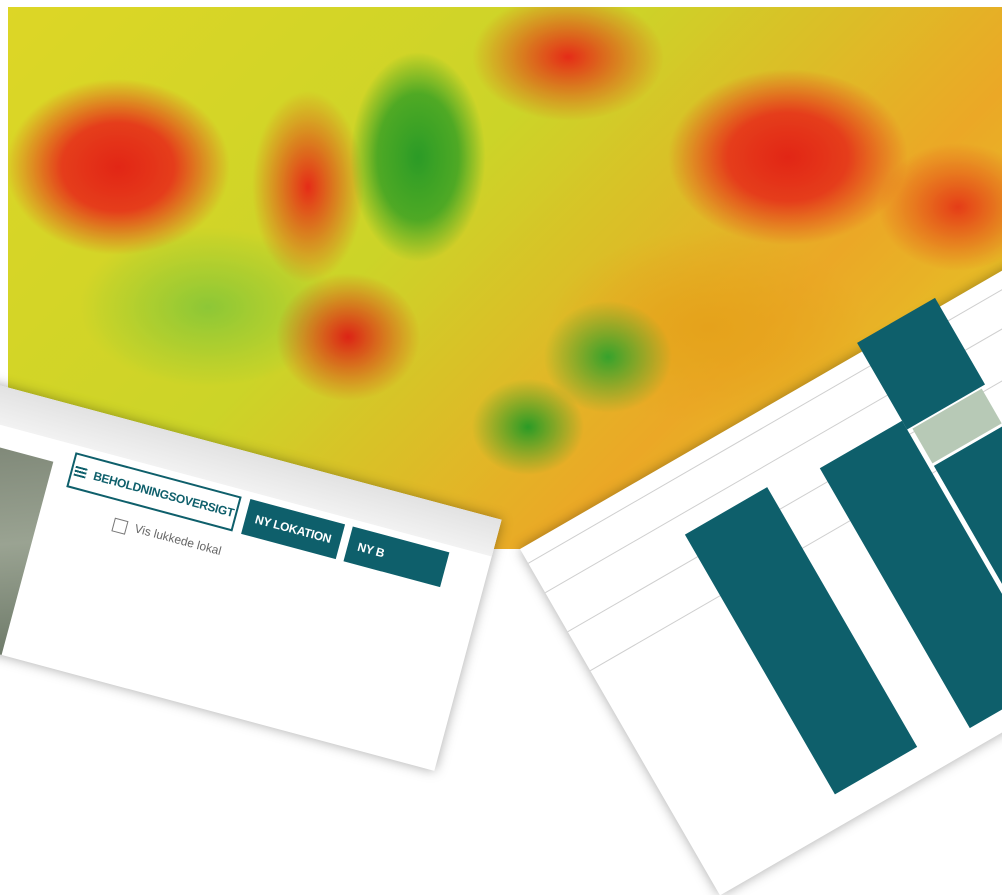 The width and height of the screenshot is (1002, 895). What do you see at coordinates (119, 526) in the screenshot?
I see `checkbox` at bounding box center [119, 526].